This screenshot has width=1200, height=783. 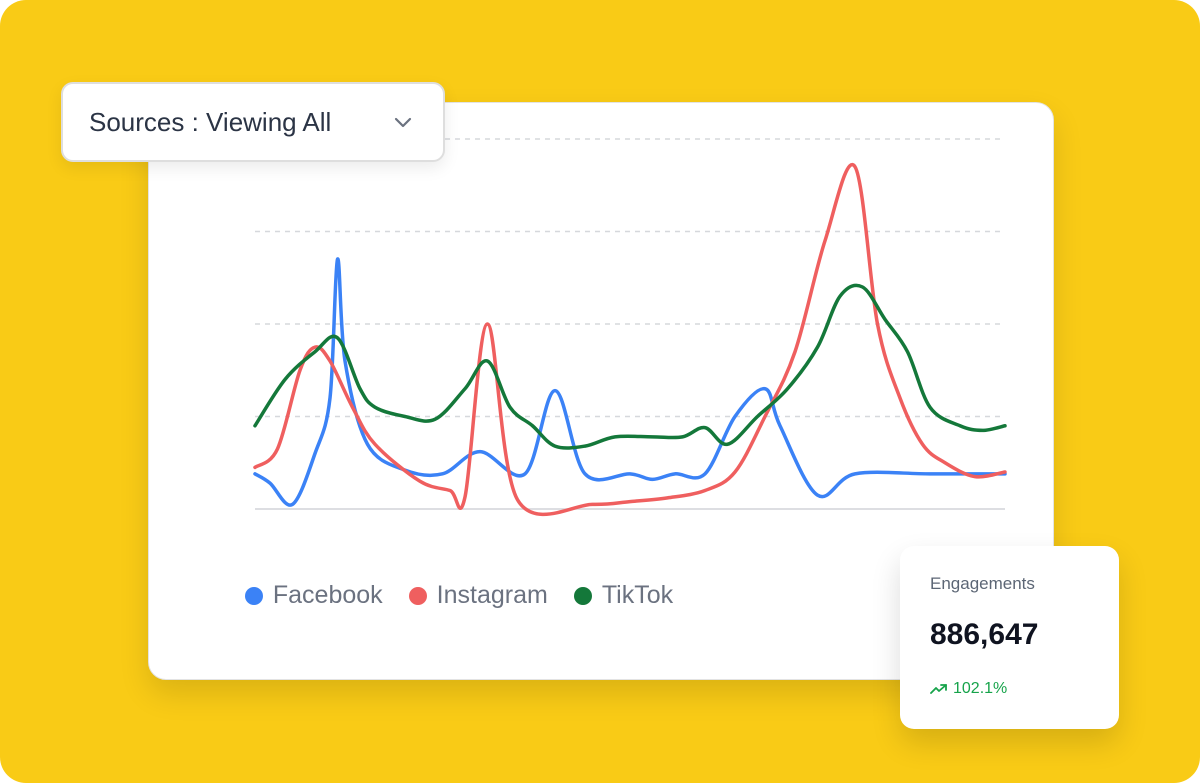 I want to click on sources-dropdown: Sources : Viewing All, so click(x=253, y=122).